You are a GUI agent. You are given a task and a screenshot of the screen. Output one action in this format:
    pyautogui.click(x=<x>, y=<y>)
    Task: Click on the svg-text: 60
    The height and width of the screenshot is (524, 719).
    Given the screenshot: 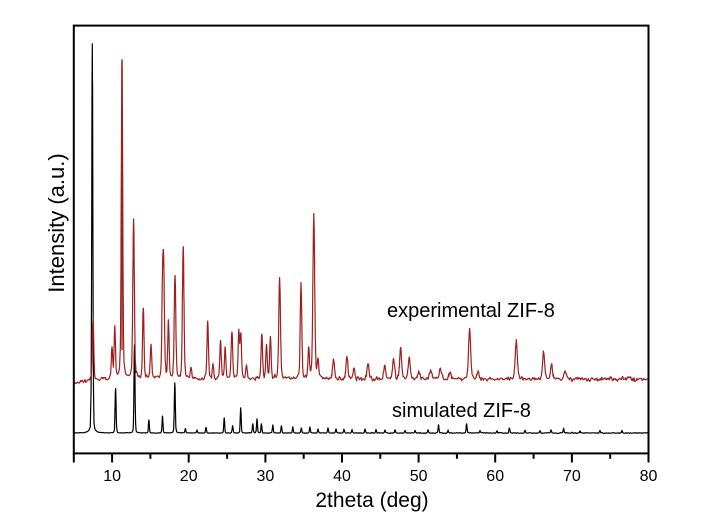 What is the action you would take?
    pyautogui.click(x=495, y=476)
    